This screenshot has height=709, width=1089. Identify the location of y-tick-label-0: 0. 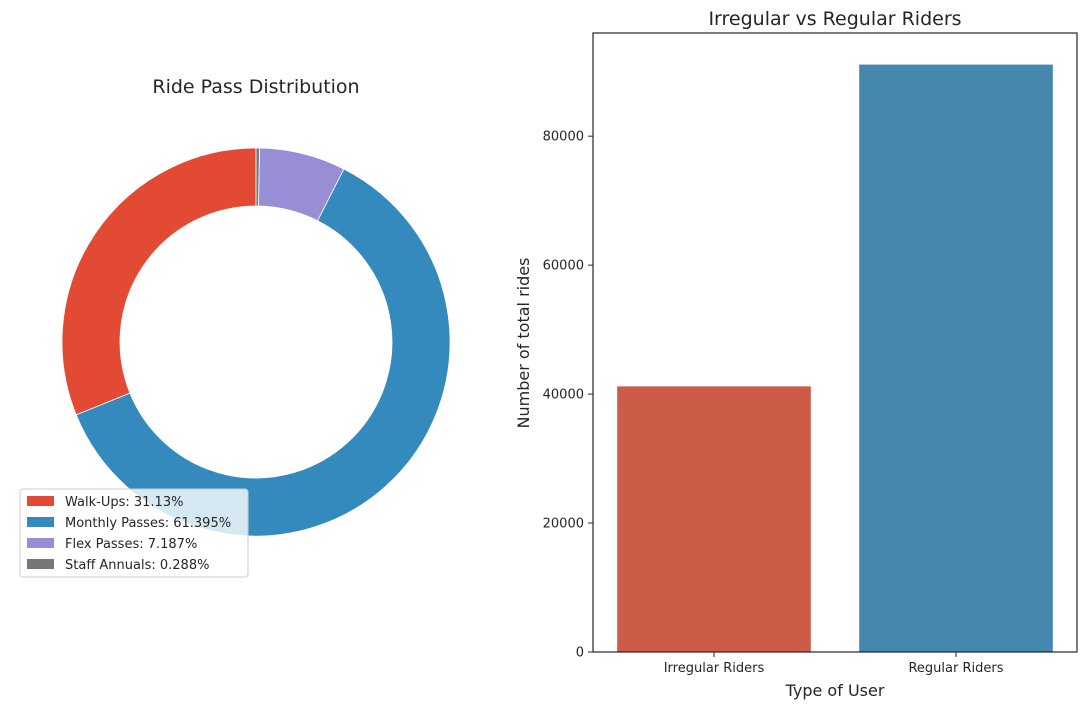
(580, 653).